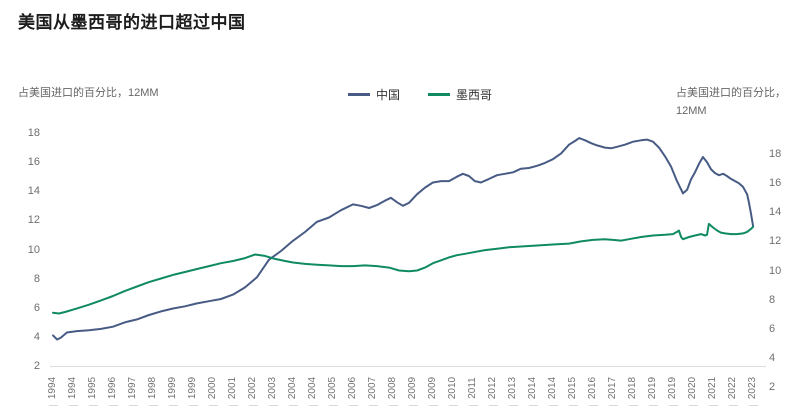  What do you see at coordinates (359, 94) in the screenshot?
I see `china-line-swatch` at bounding box center [359, 94].